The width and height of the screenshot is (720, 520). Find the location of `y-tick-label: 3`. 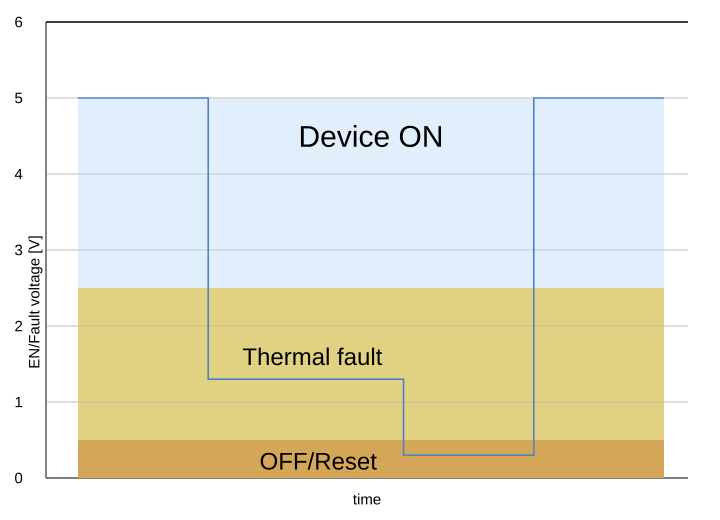

y-tick-label: 3 is located at coordinates (18, 250).